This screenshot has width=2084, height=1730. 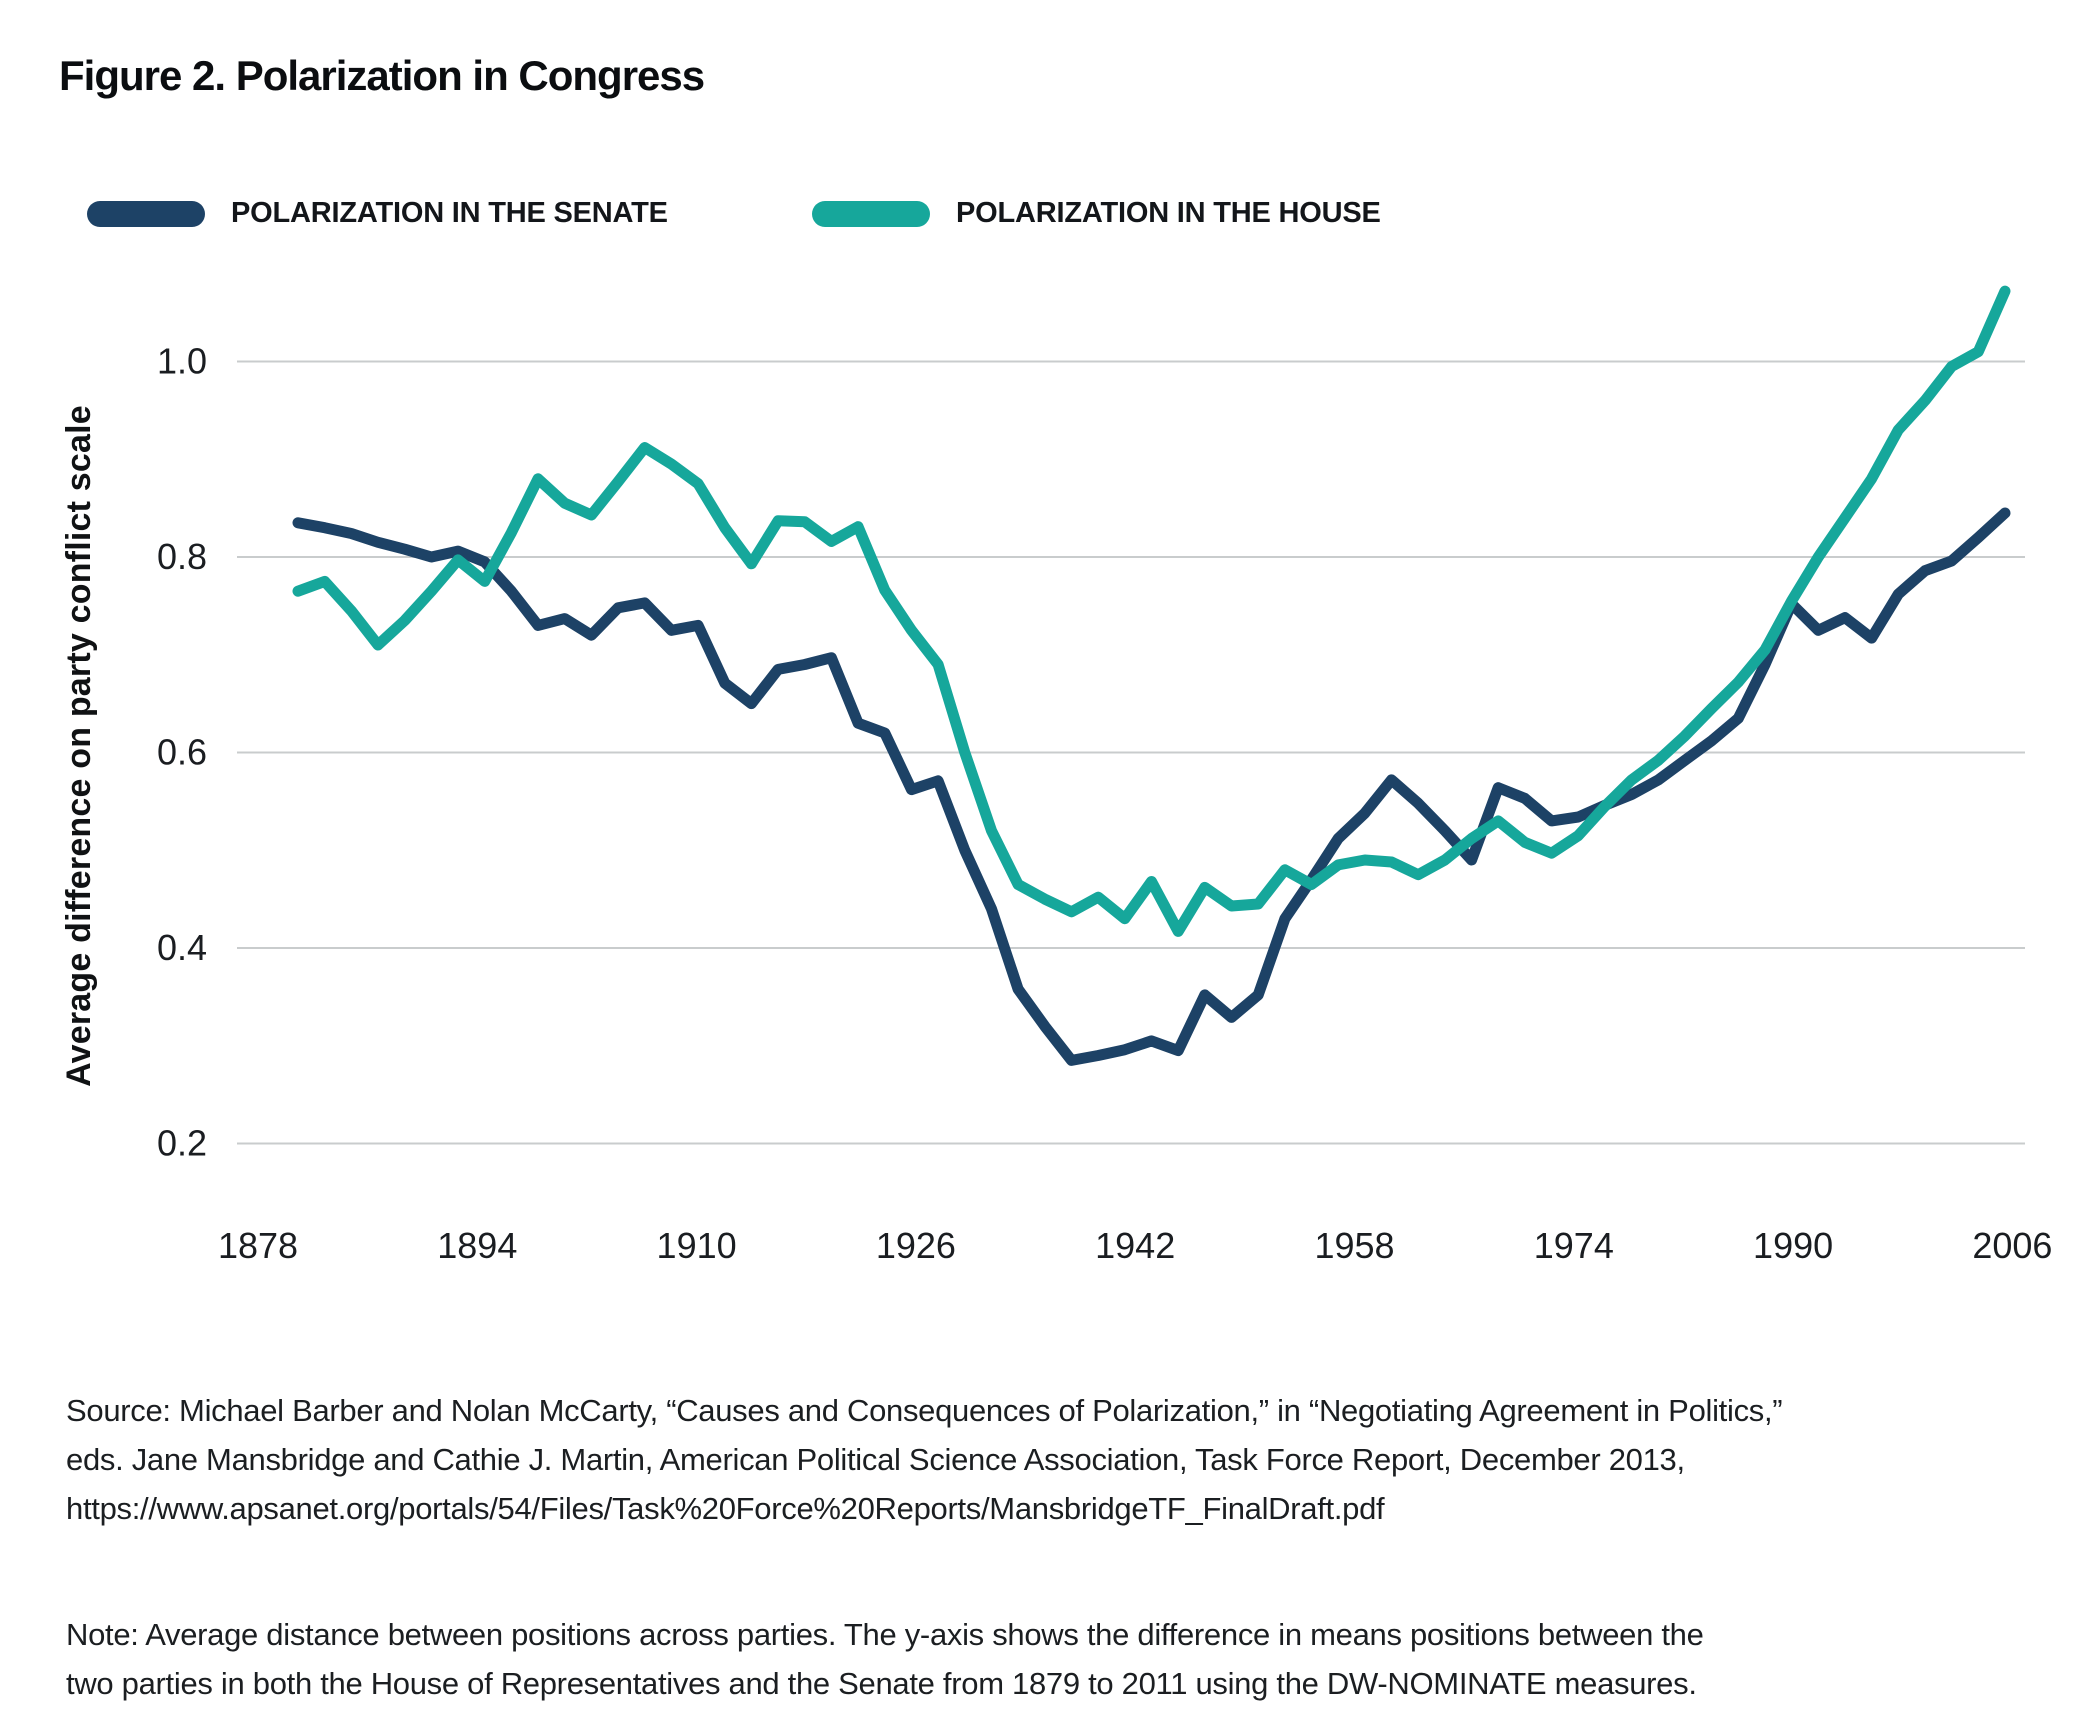 I want to click on x-tick-1990: 1990, so click(x=1793, y=1245).